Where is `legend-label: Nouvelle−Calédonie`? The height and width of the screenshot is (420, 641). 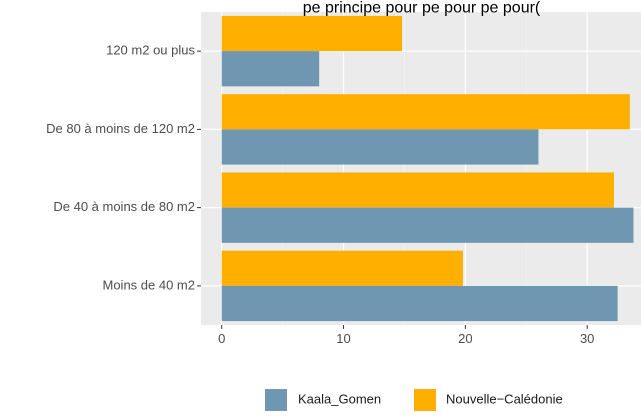 legend-label: Nouvelle−Calédonie is located at coordinates (504, 398).